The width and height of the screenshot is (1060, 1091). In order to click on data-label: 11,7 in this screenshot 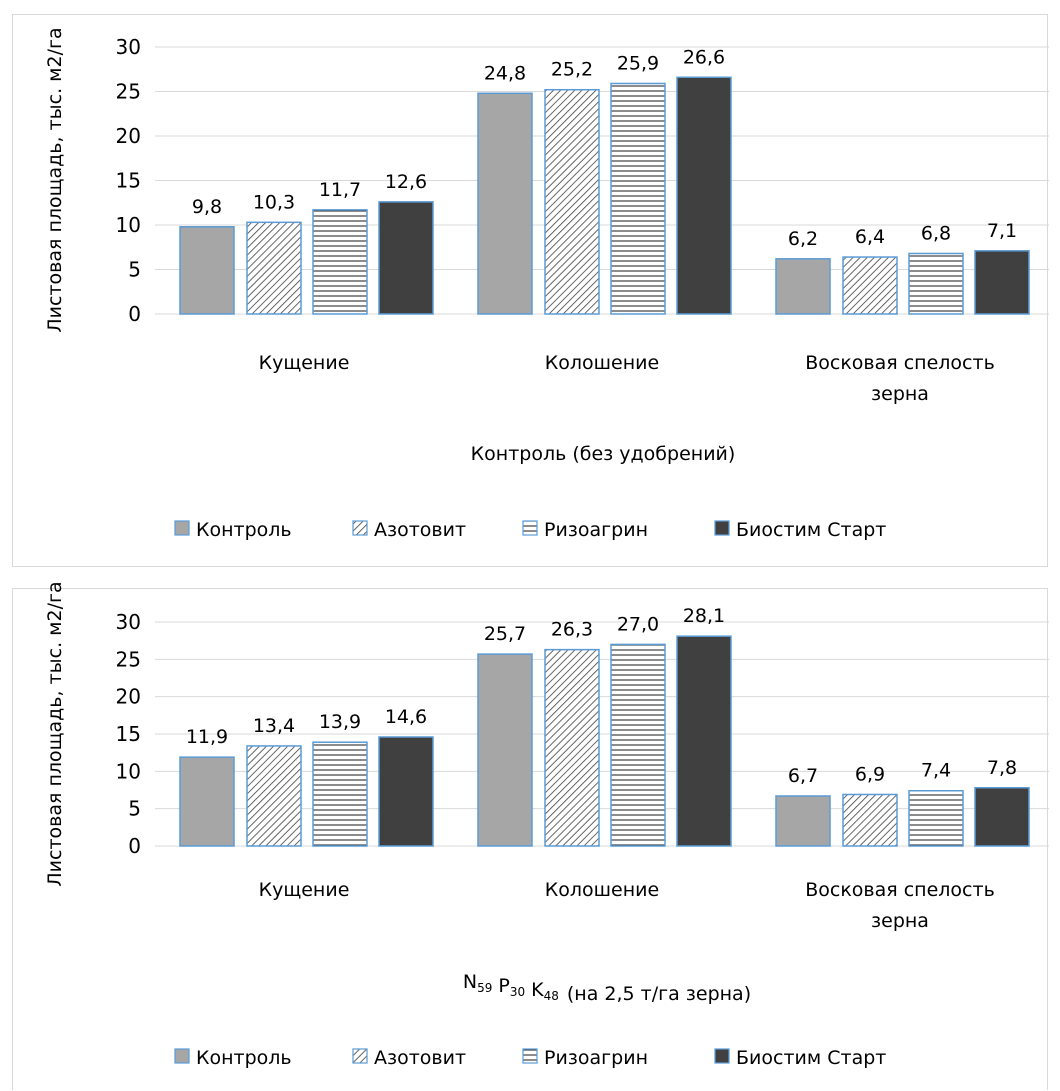, I will do `click(340, 190)`.